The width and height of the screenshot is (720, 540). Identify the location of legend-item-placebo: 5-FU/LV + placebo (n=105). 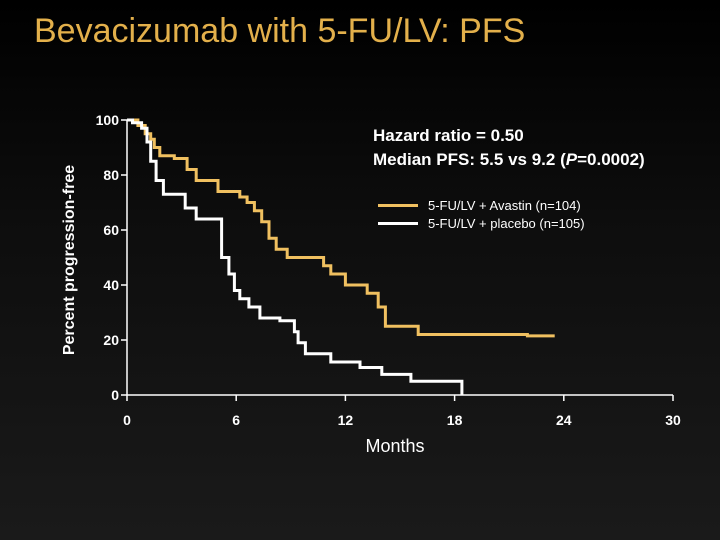
(481, 223).